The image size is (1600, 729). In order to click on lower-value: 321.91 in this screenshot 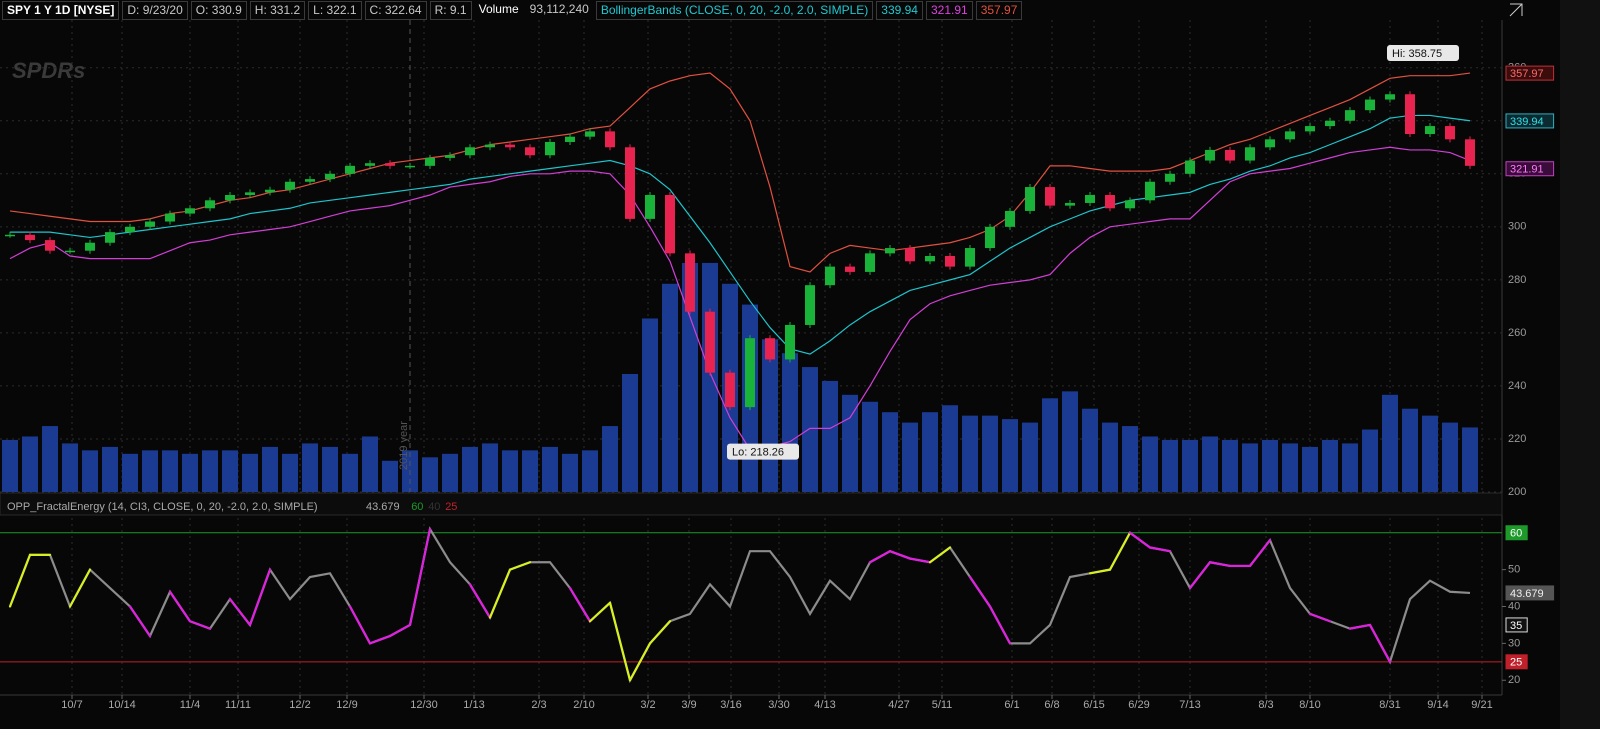, I will do `click(949, 10)`.